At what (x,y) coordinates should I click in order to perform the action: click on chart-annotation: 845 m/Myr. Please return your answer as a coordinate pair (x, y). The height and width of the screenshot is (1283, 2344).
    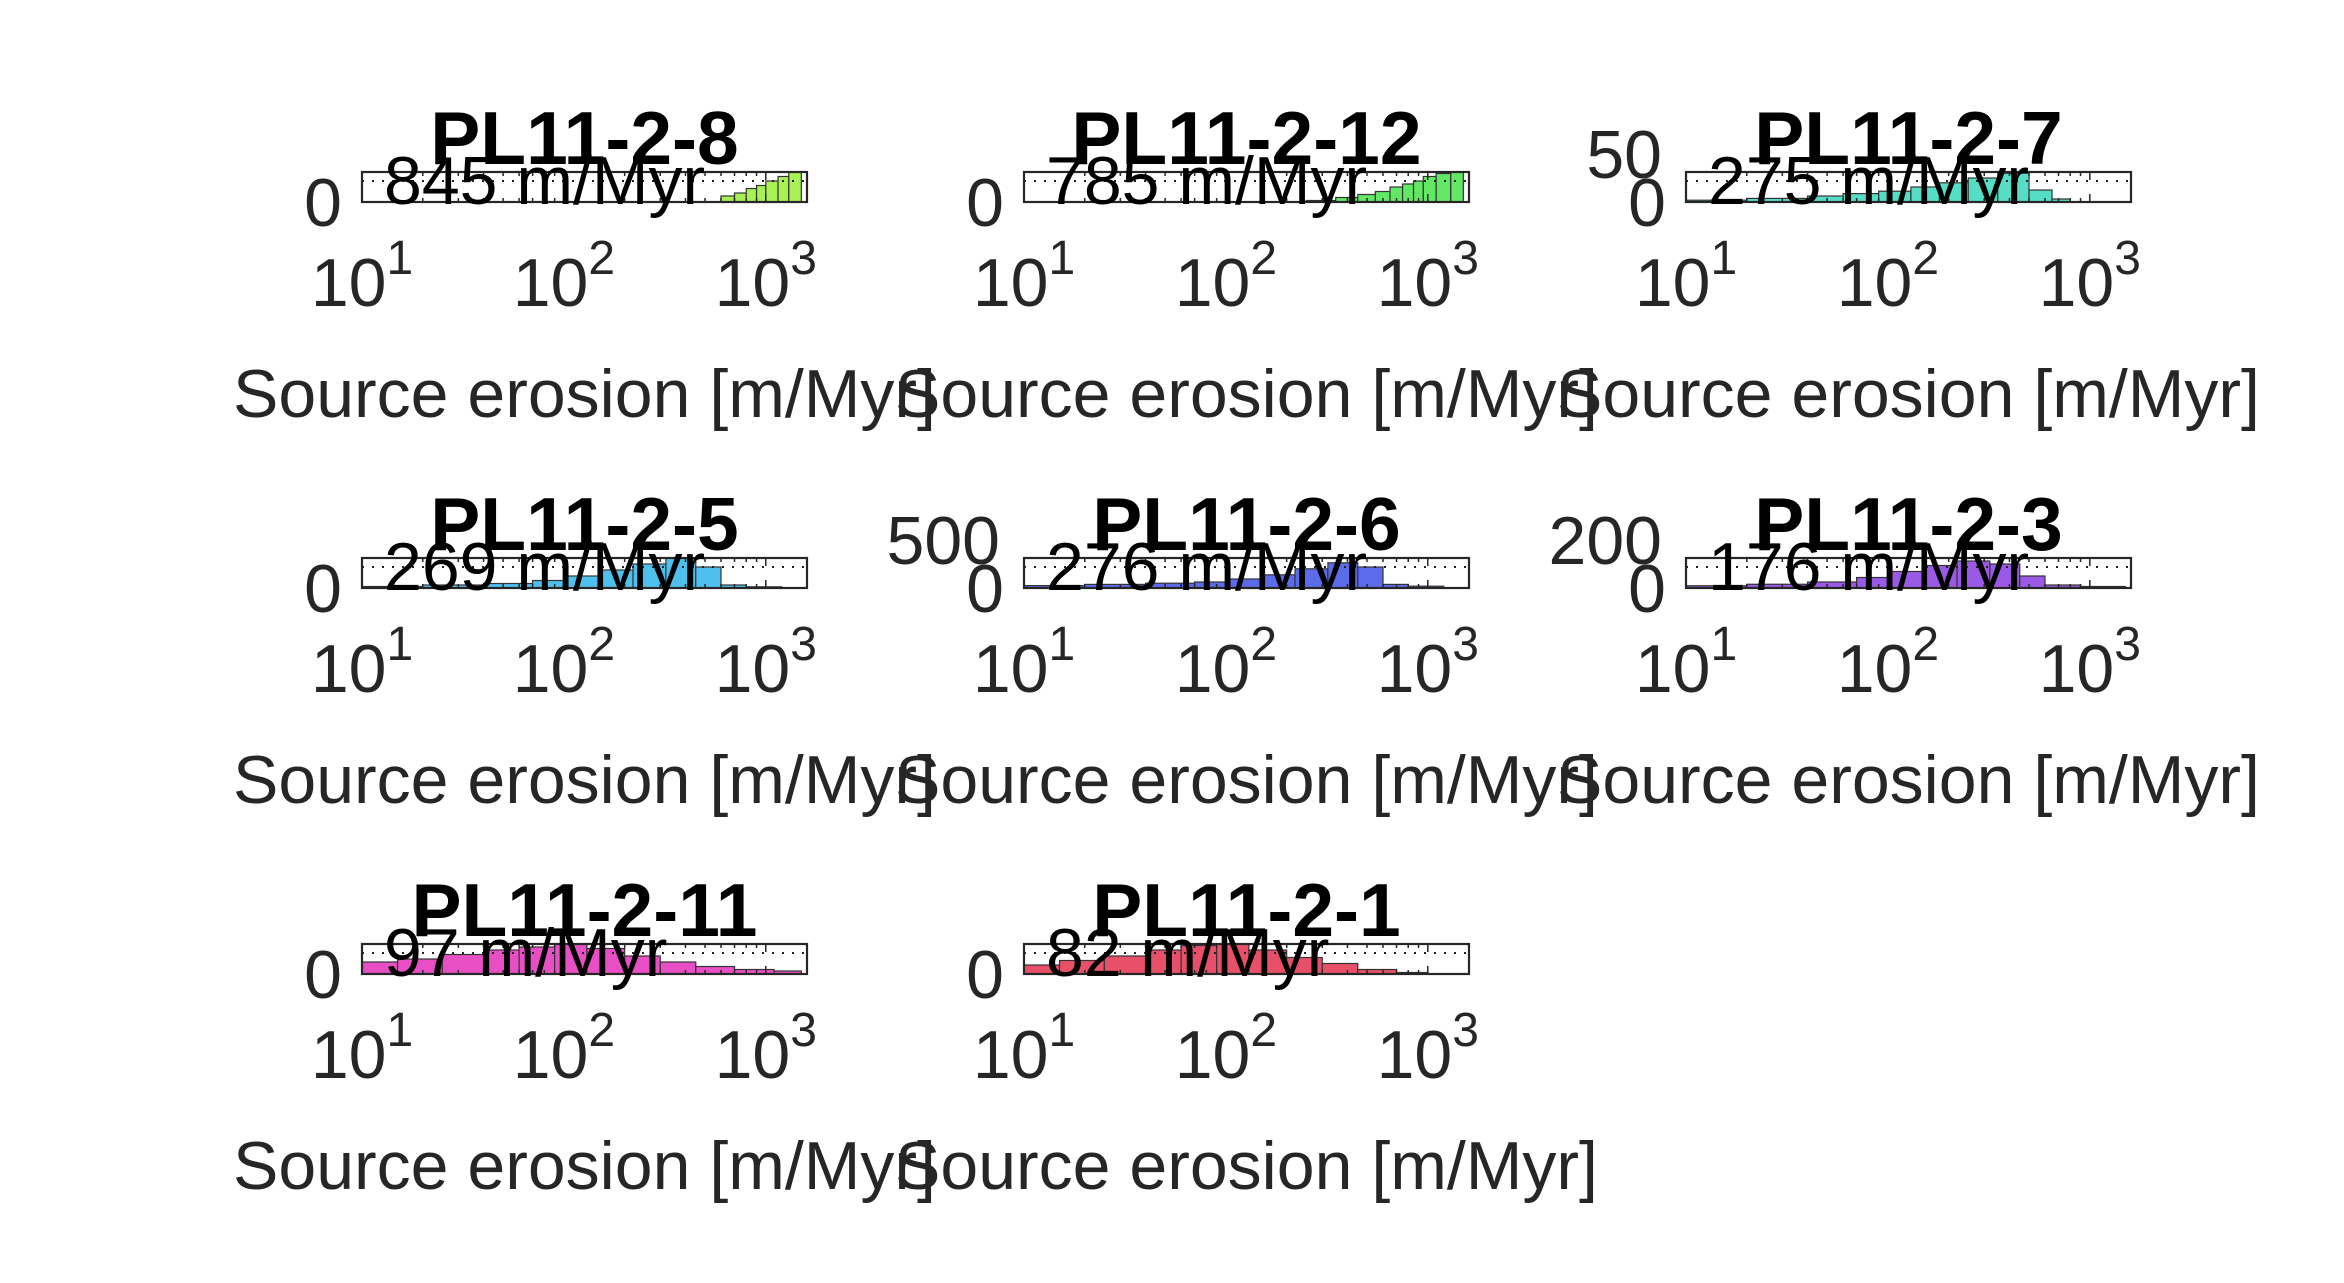
    Looking at the image, I should click on (544, 181).